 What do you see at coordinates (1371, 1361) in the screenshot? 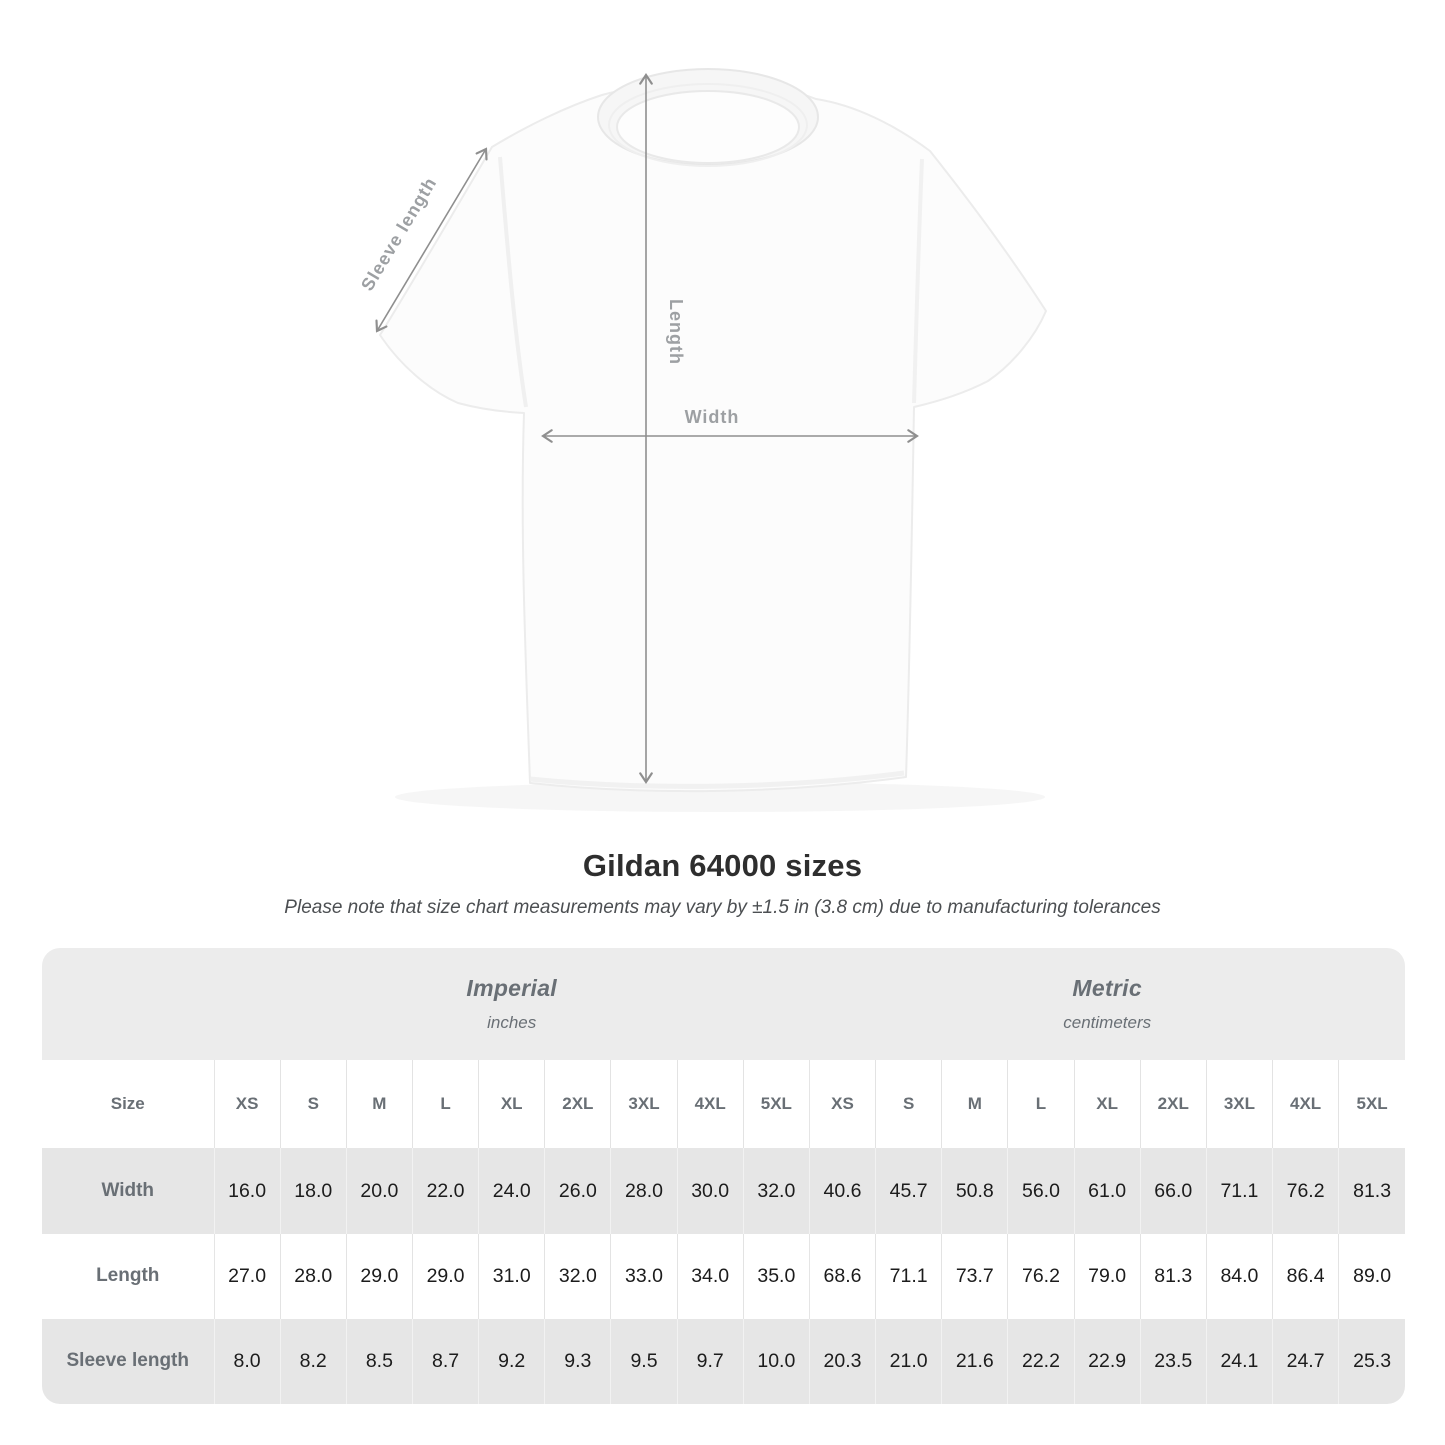
I see `measurement-cell: 25.3` at bounding box center [1371, 1361].